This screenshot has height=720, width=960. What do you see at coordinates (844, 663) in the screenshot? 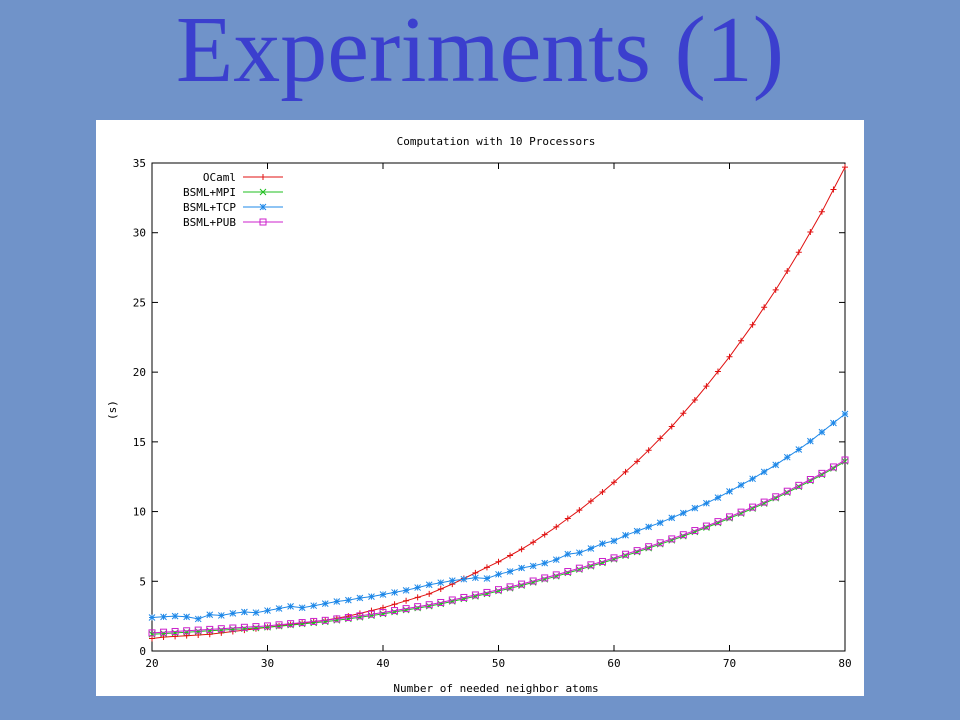
I see `x-tick-label: 80` at bounding box center [844, 663].